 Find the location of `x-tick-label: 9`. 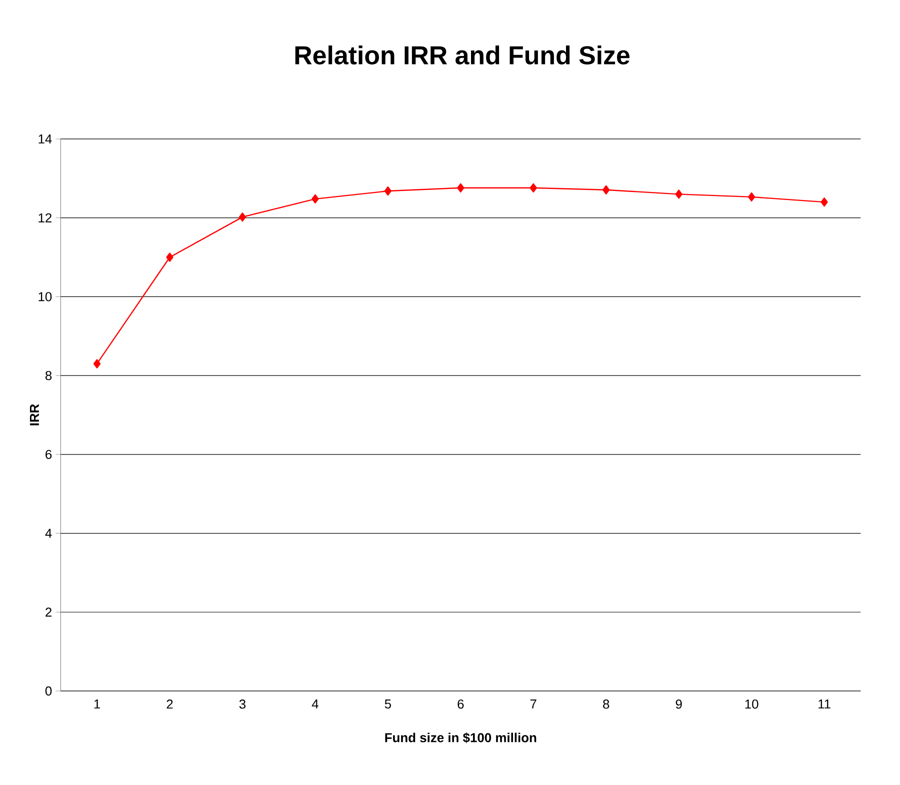

x-tick-label: 9 is located at coordinates (679, 704).